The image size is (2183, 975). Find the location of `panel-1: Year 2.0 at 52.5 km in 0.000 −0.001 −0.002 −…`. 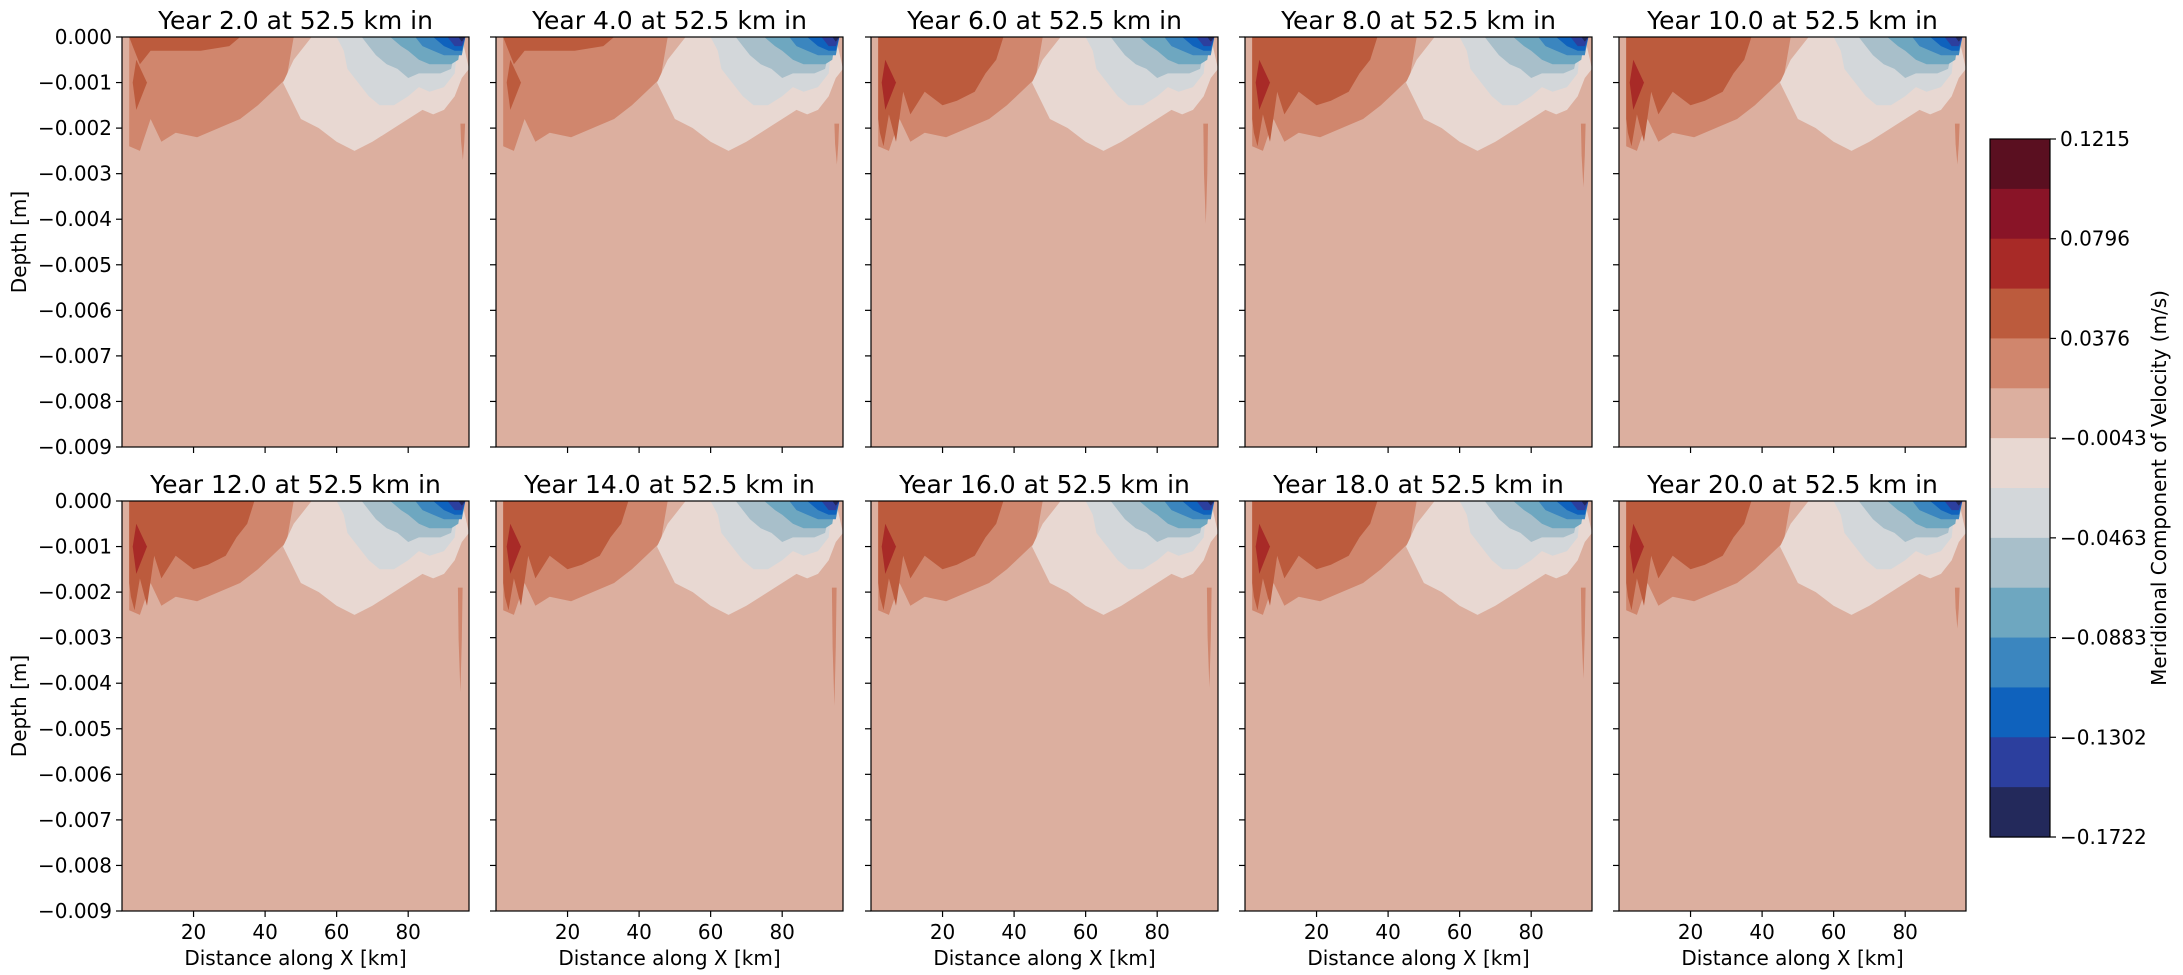

panel-1: Year 2.0 at 52.5 km in 0.000 −0.001 −0.002 −… is located at coordinates (238, 232).